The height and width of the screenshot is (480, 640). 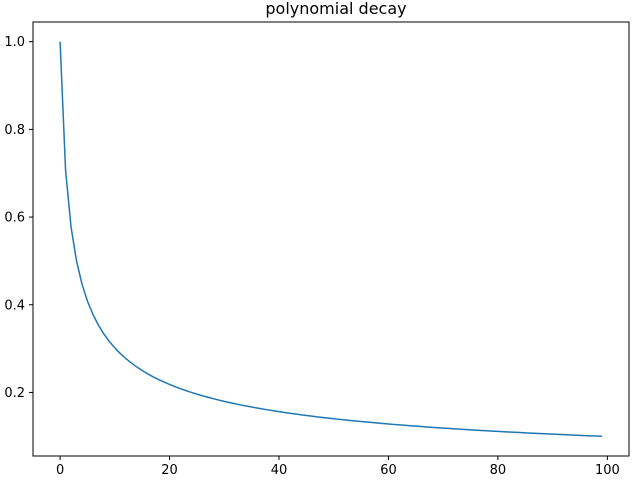 What do you see at coordinates (14, 218) in the screenshot?
I see `y-tick-label: 0.6` at bounding box center [14, 218].